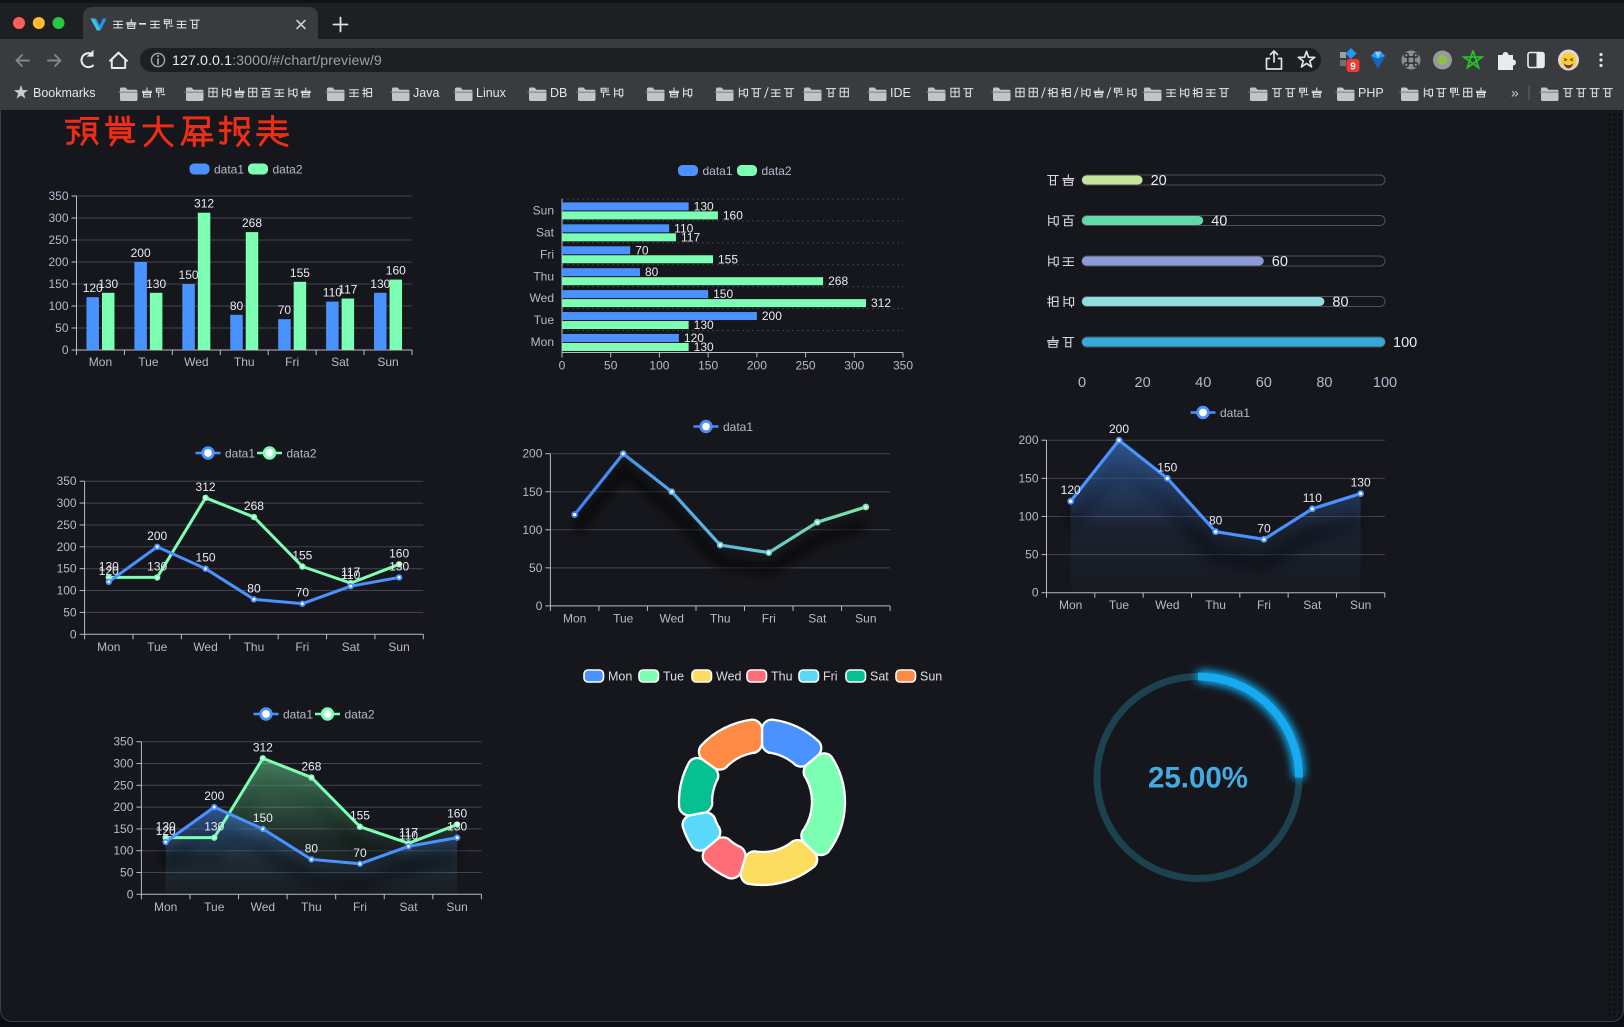  What do you see at coordinates (426, 93) in the screenshot?
I see `svg-text: Java` at bounding box center [426, 93].